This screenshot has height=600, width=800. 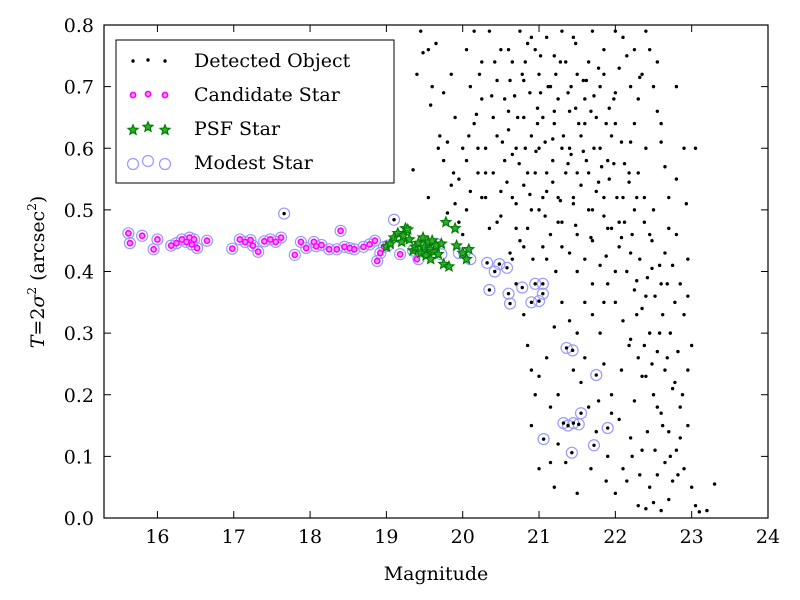 What do you see at coordinates (403, 235) in the screenshot?
I see `point-psf-star` at bounding box center [403, 235].